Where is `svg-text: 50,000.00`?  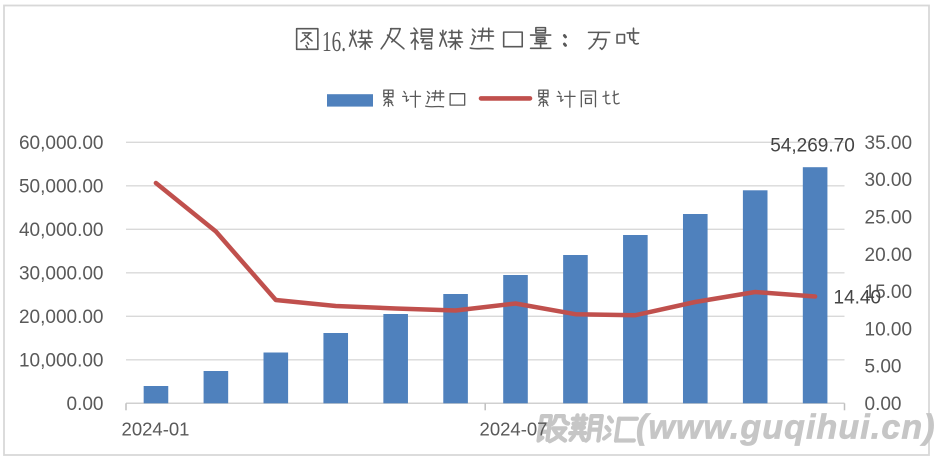
svg-text: 50,000.00 is located at coordinates (61, 186).